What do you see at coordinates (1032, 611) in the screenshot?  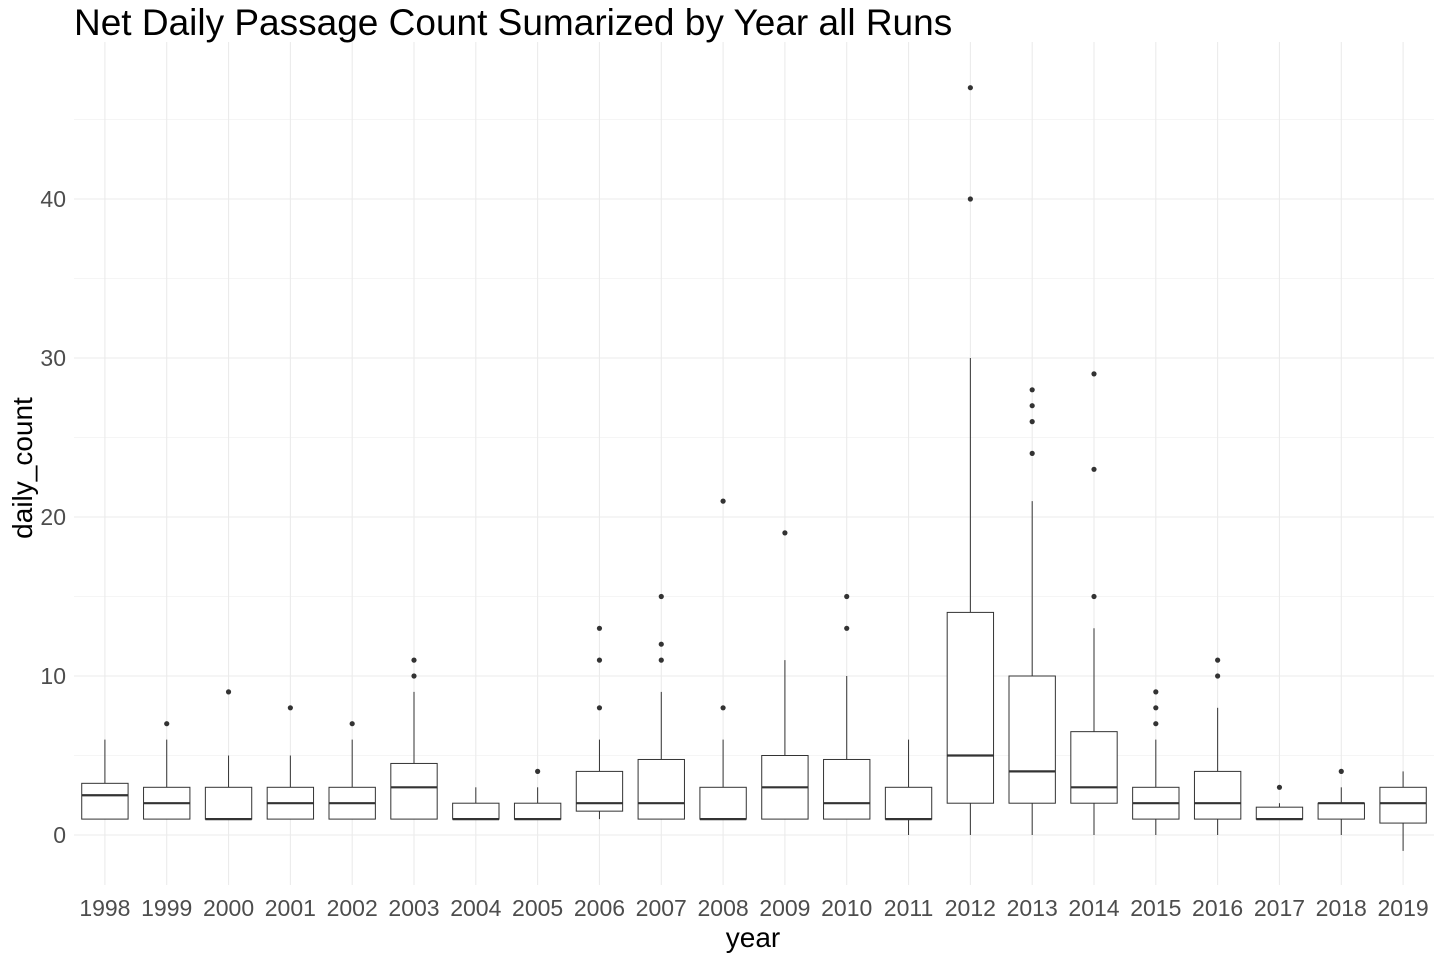 I see `box-2013` at bounding box center [1032, 611].